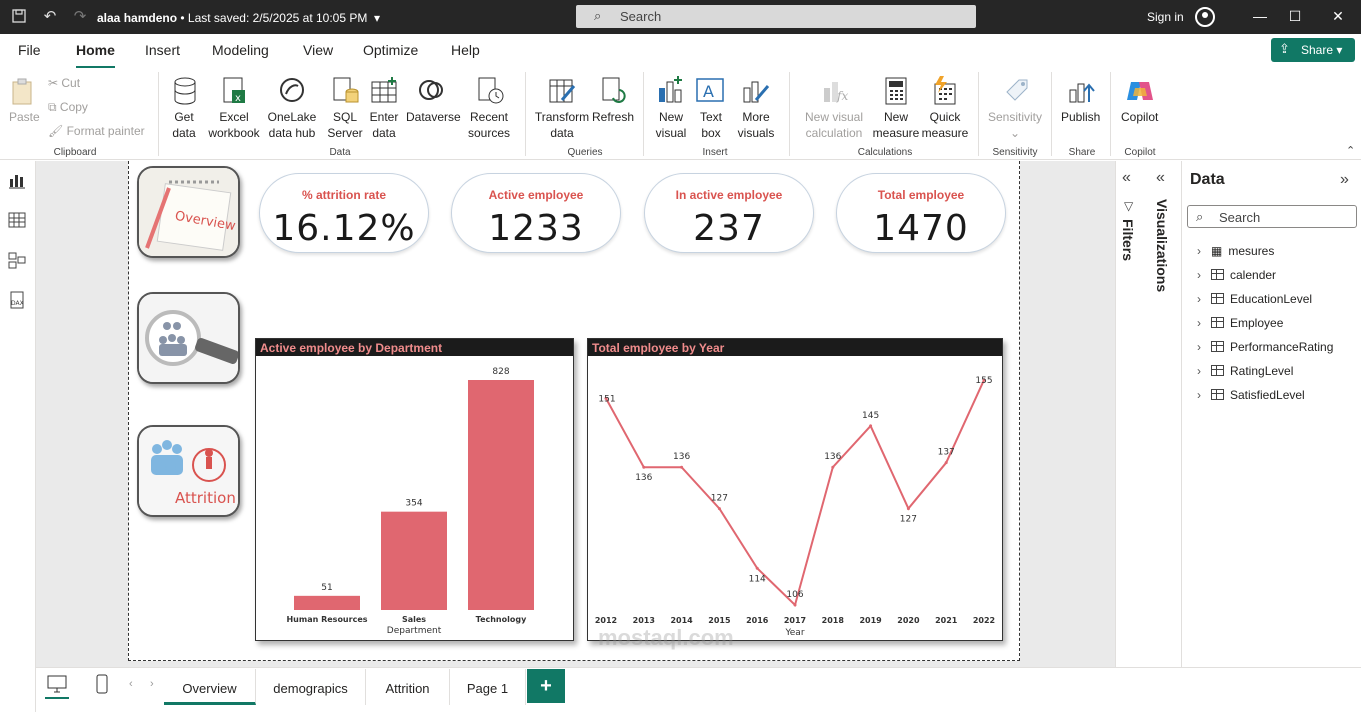 Image resolution: width=1361 pixels, height=712 pixels. What do you see at coordinates (292, 125) in the screenshot?
I see `onelake-button: OneLake data hub` at bounding box center [292, 125].